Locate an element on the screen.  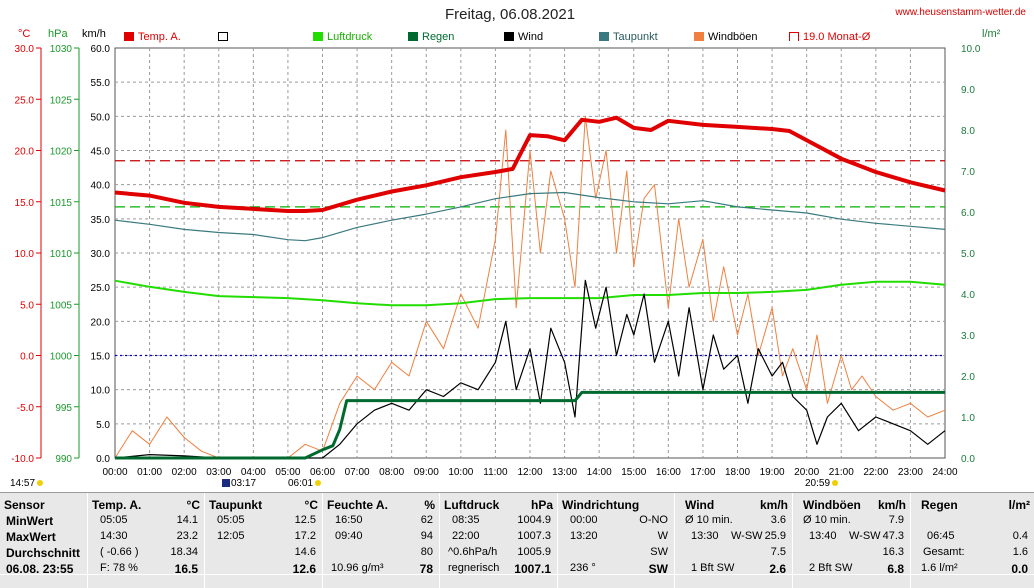
cell-value: 12.6 is located at coordinates (304, 569).